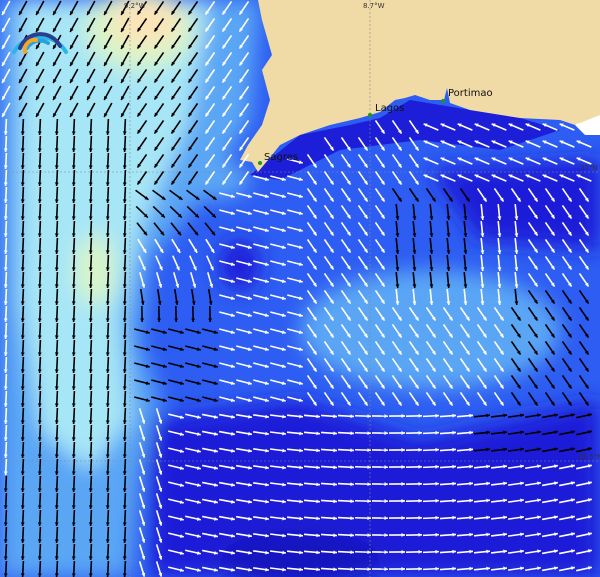  What do you see at coordinates (260, 163) in the screenshot?
I see `sagres-marker` at bounding box center [260, 163].